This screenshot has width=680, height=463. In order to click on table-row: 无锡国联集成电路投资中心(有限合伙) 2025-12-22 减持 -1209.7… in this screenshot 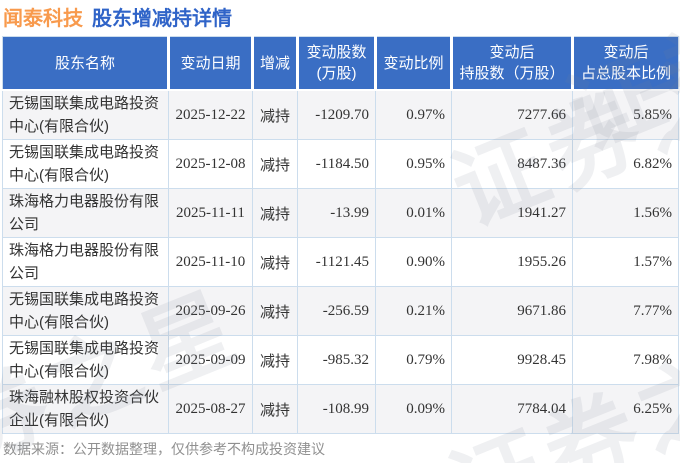, I will do `click(340, 114)`.